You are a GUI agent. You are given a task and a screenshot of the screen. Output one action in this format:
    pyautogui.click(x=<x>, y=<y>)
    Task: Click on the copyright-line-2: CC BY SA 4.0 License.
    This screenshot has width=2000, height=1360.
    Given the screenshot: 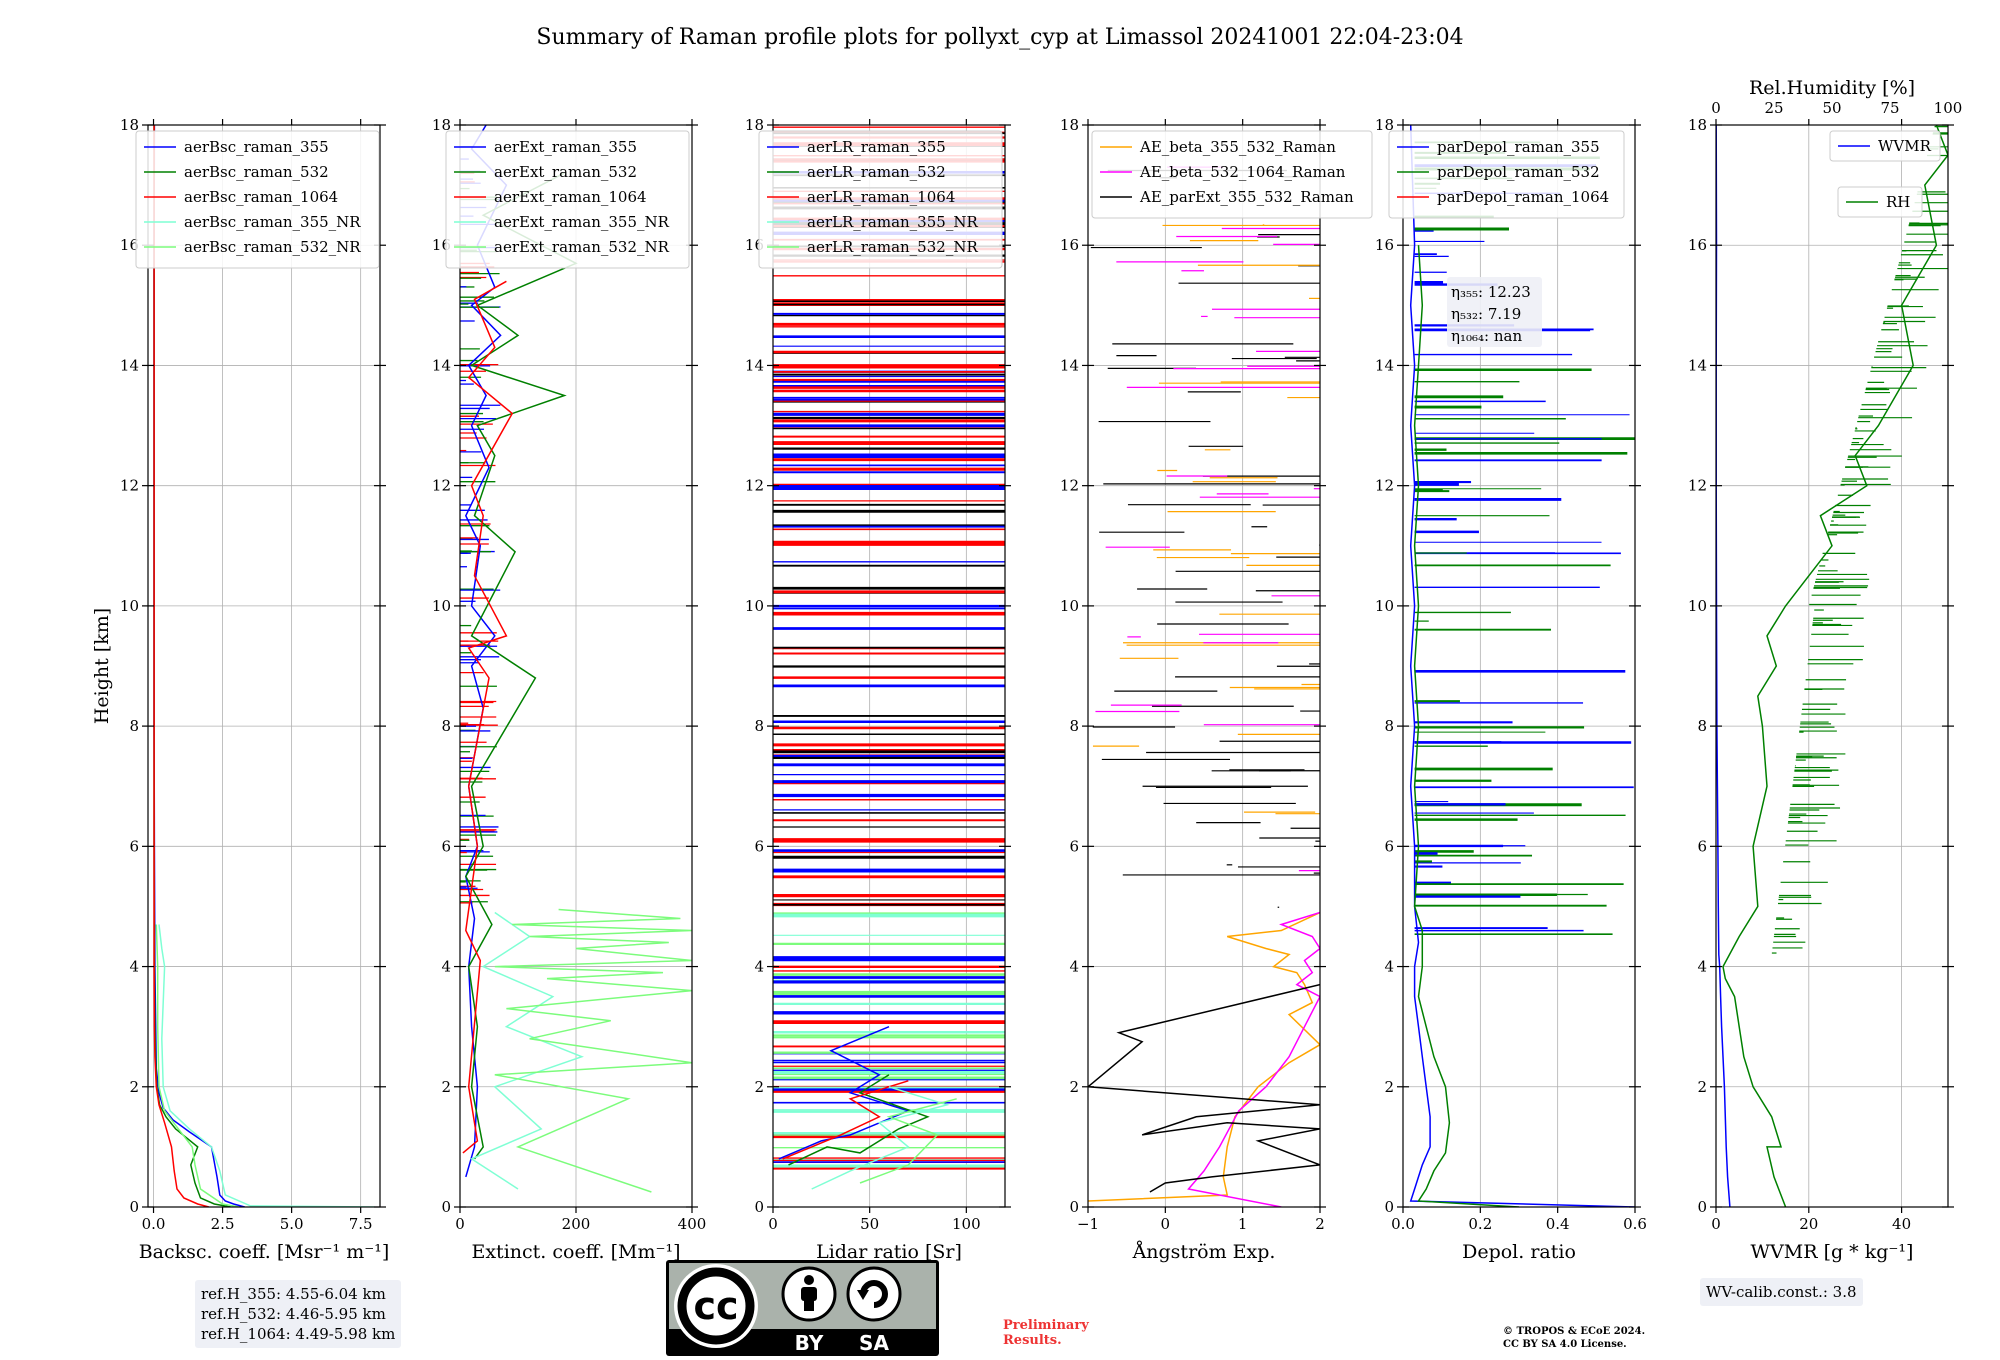 What is the action you would take?
    pyautogui.click(x=1565, y=1344)
    